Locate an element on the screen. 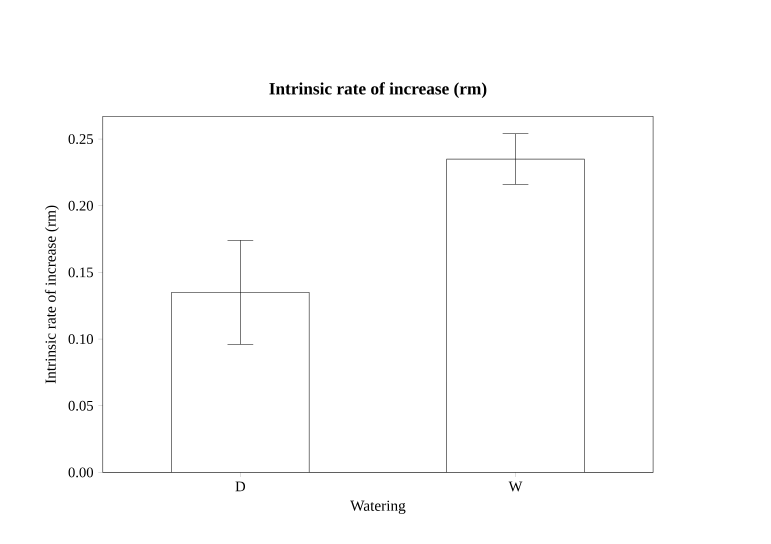 The width and height of the screenshot is (771, 544). y-axis-title: Intrinsic rate of increase (rm) is located at coordinates (51, 294).